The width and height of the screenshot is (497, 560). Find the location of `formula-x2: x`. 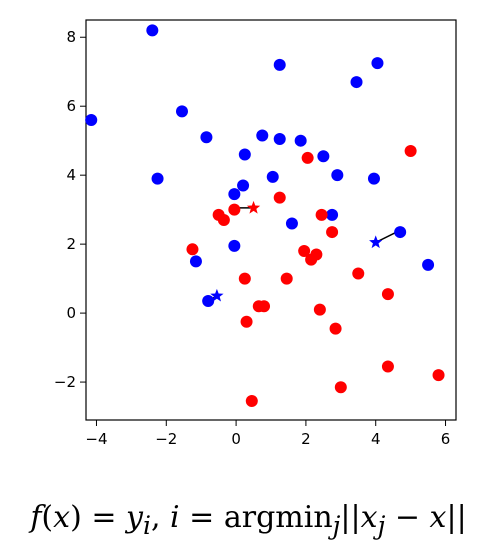

formula-x2: x is located at coordinates (438, 517).